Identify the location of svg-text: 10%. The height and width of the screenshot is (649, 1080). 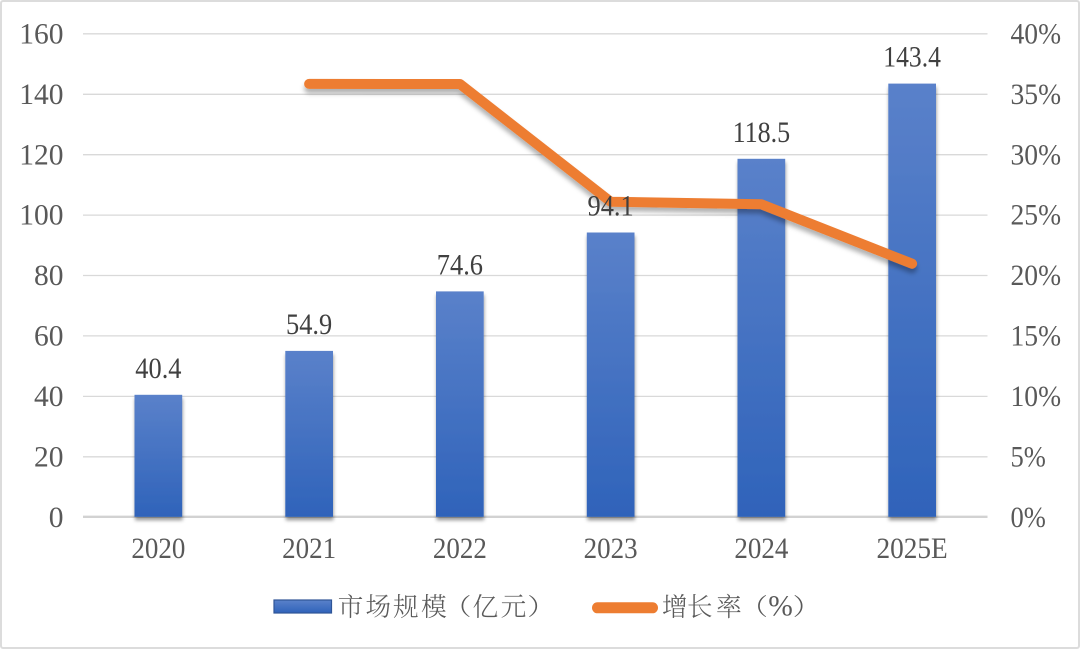
(1036, 397).